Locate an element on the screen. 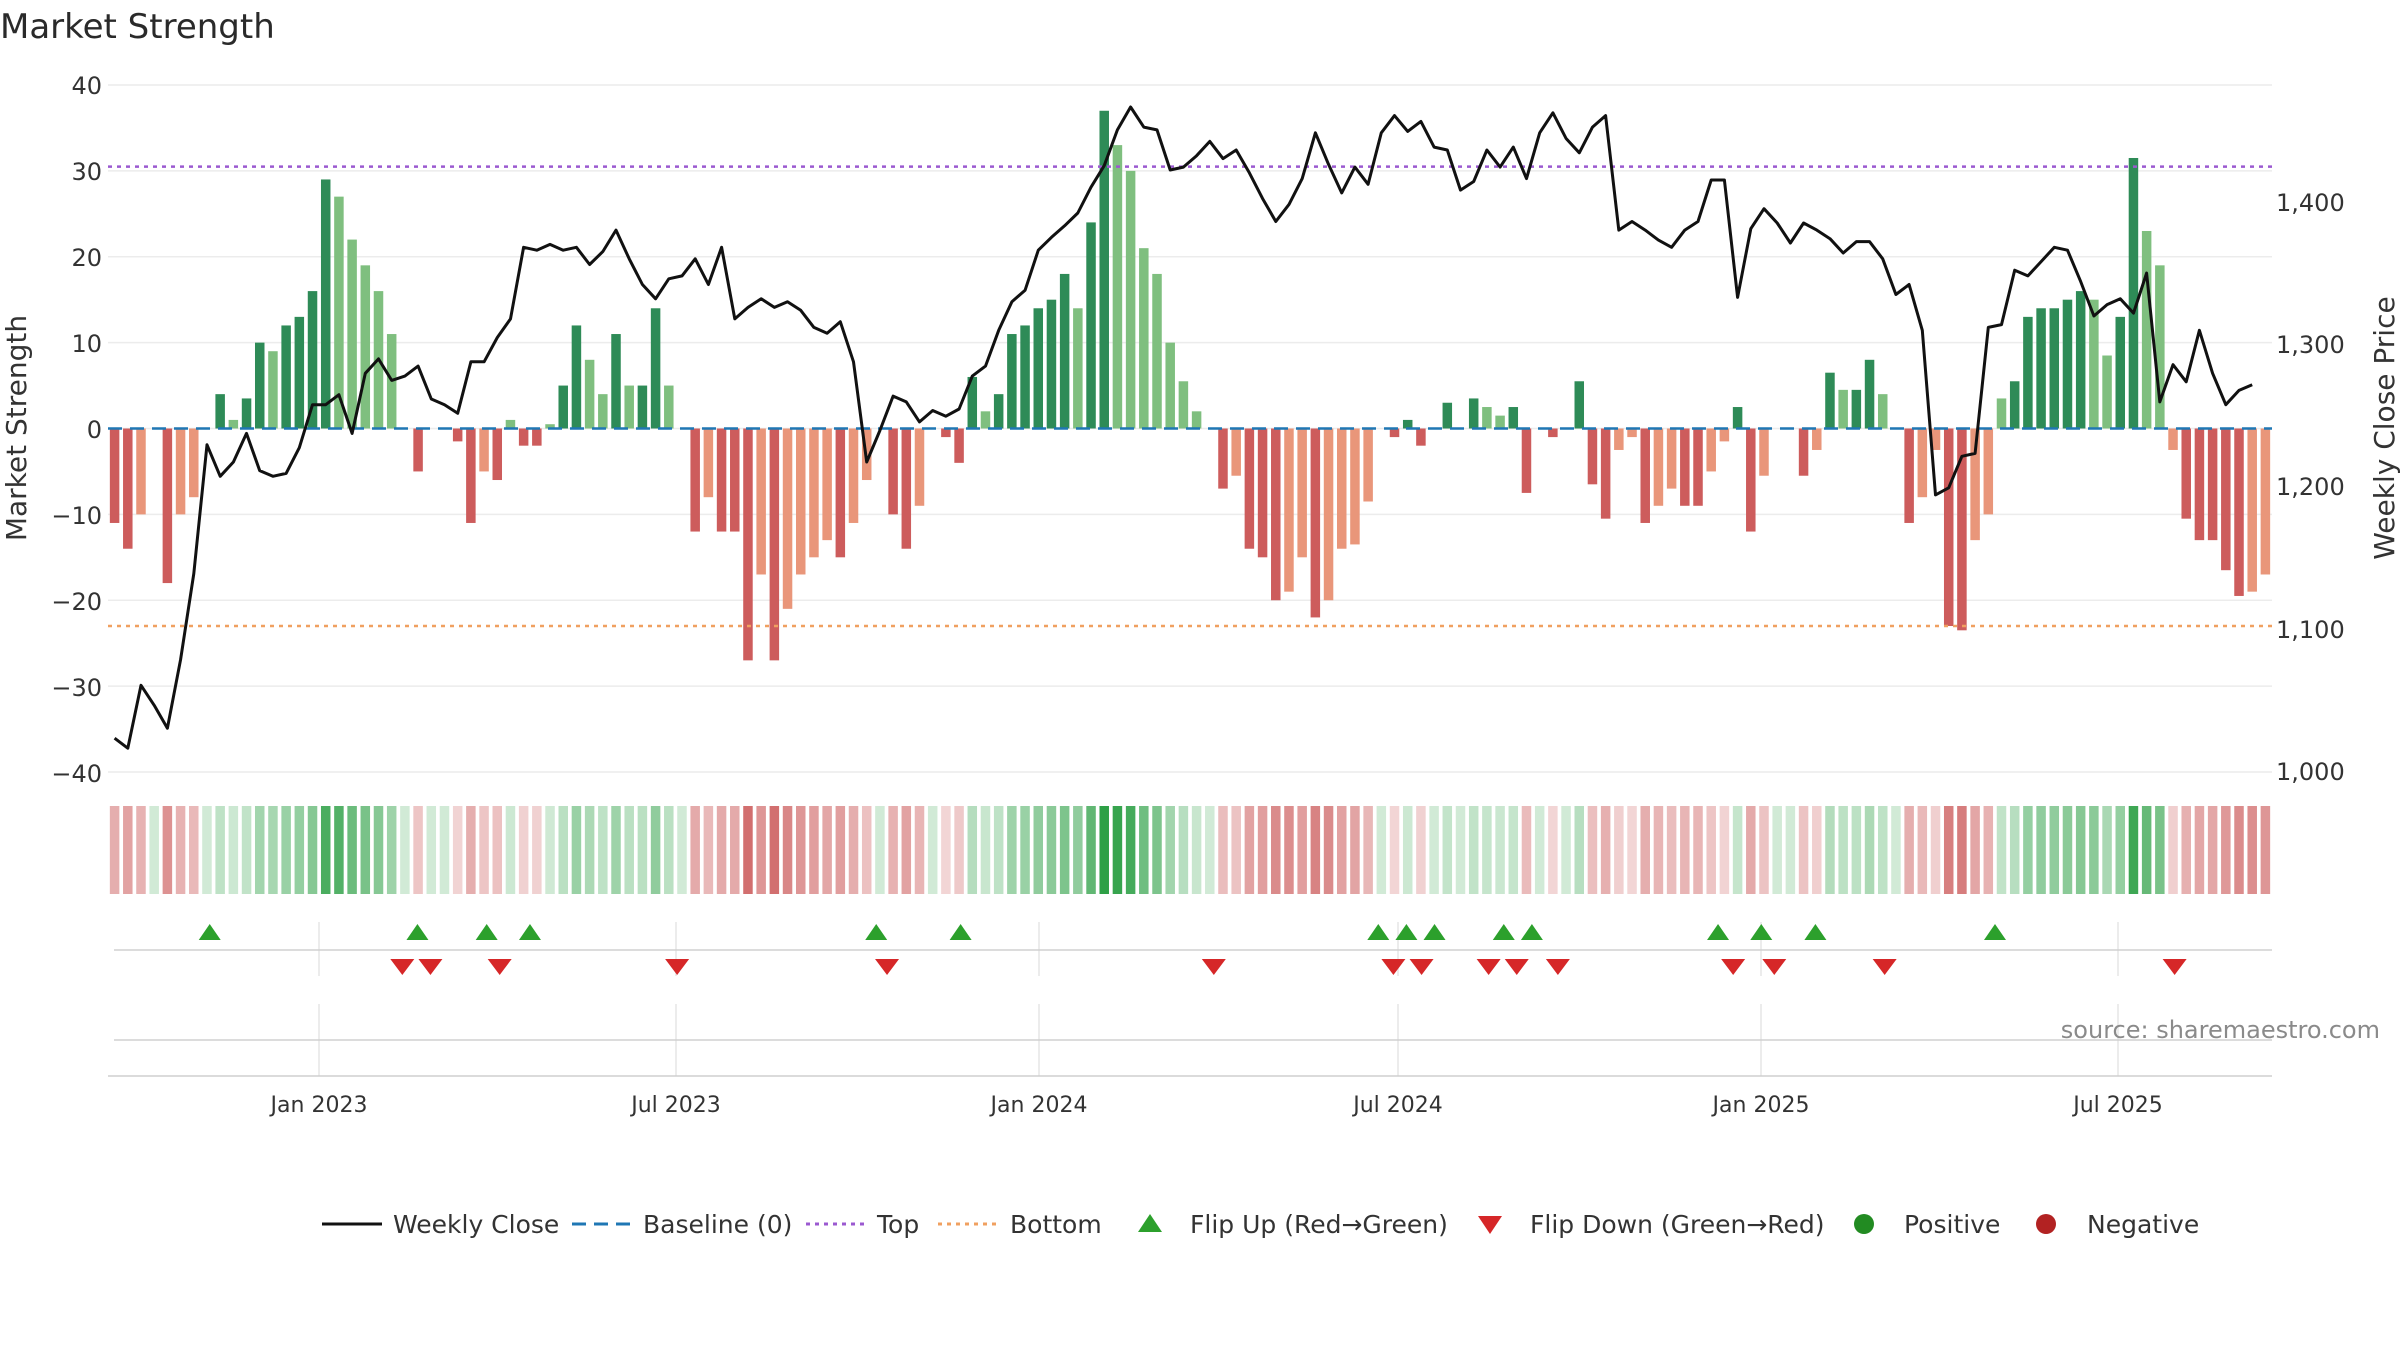  y-tick: 30 is located at coordinates (86, 172).